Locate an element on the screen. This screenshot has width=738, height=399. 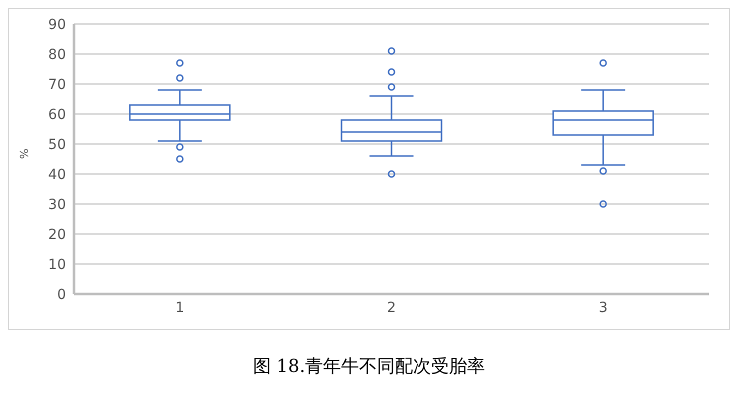
y-tick-label: 30 is located at coordinates (57, 204).